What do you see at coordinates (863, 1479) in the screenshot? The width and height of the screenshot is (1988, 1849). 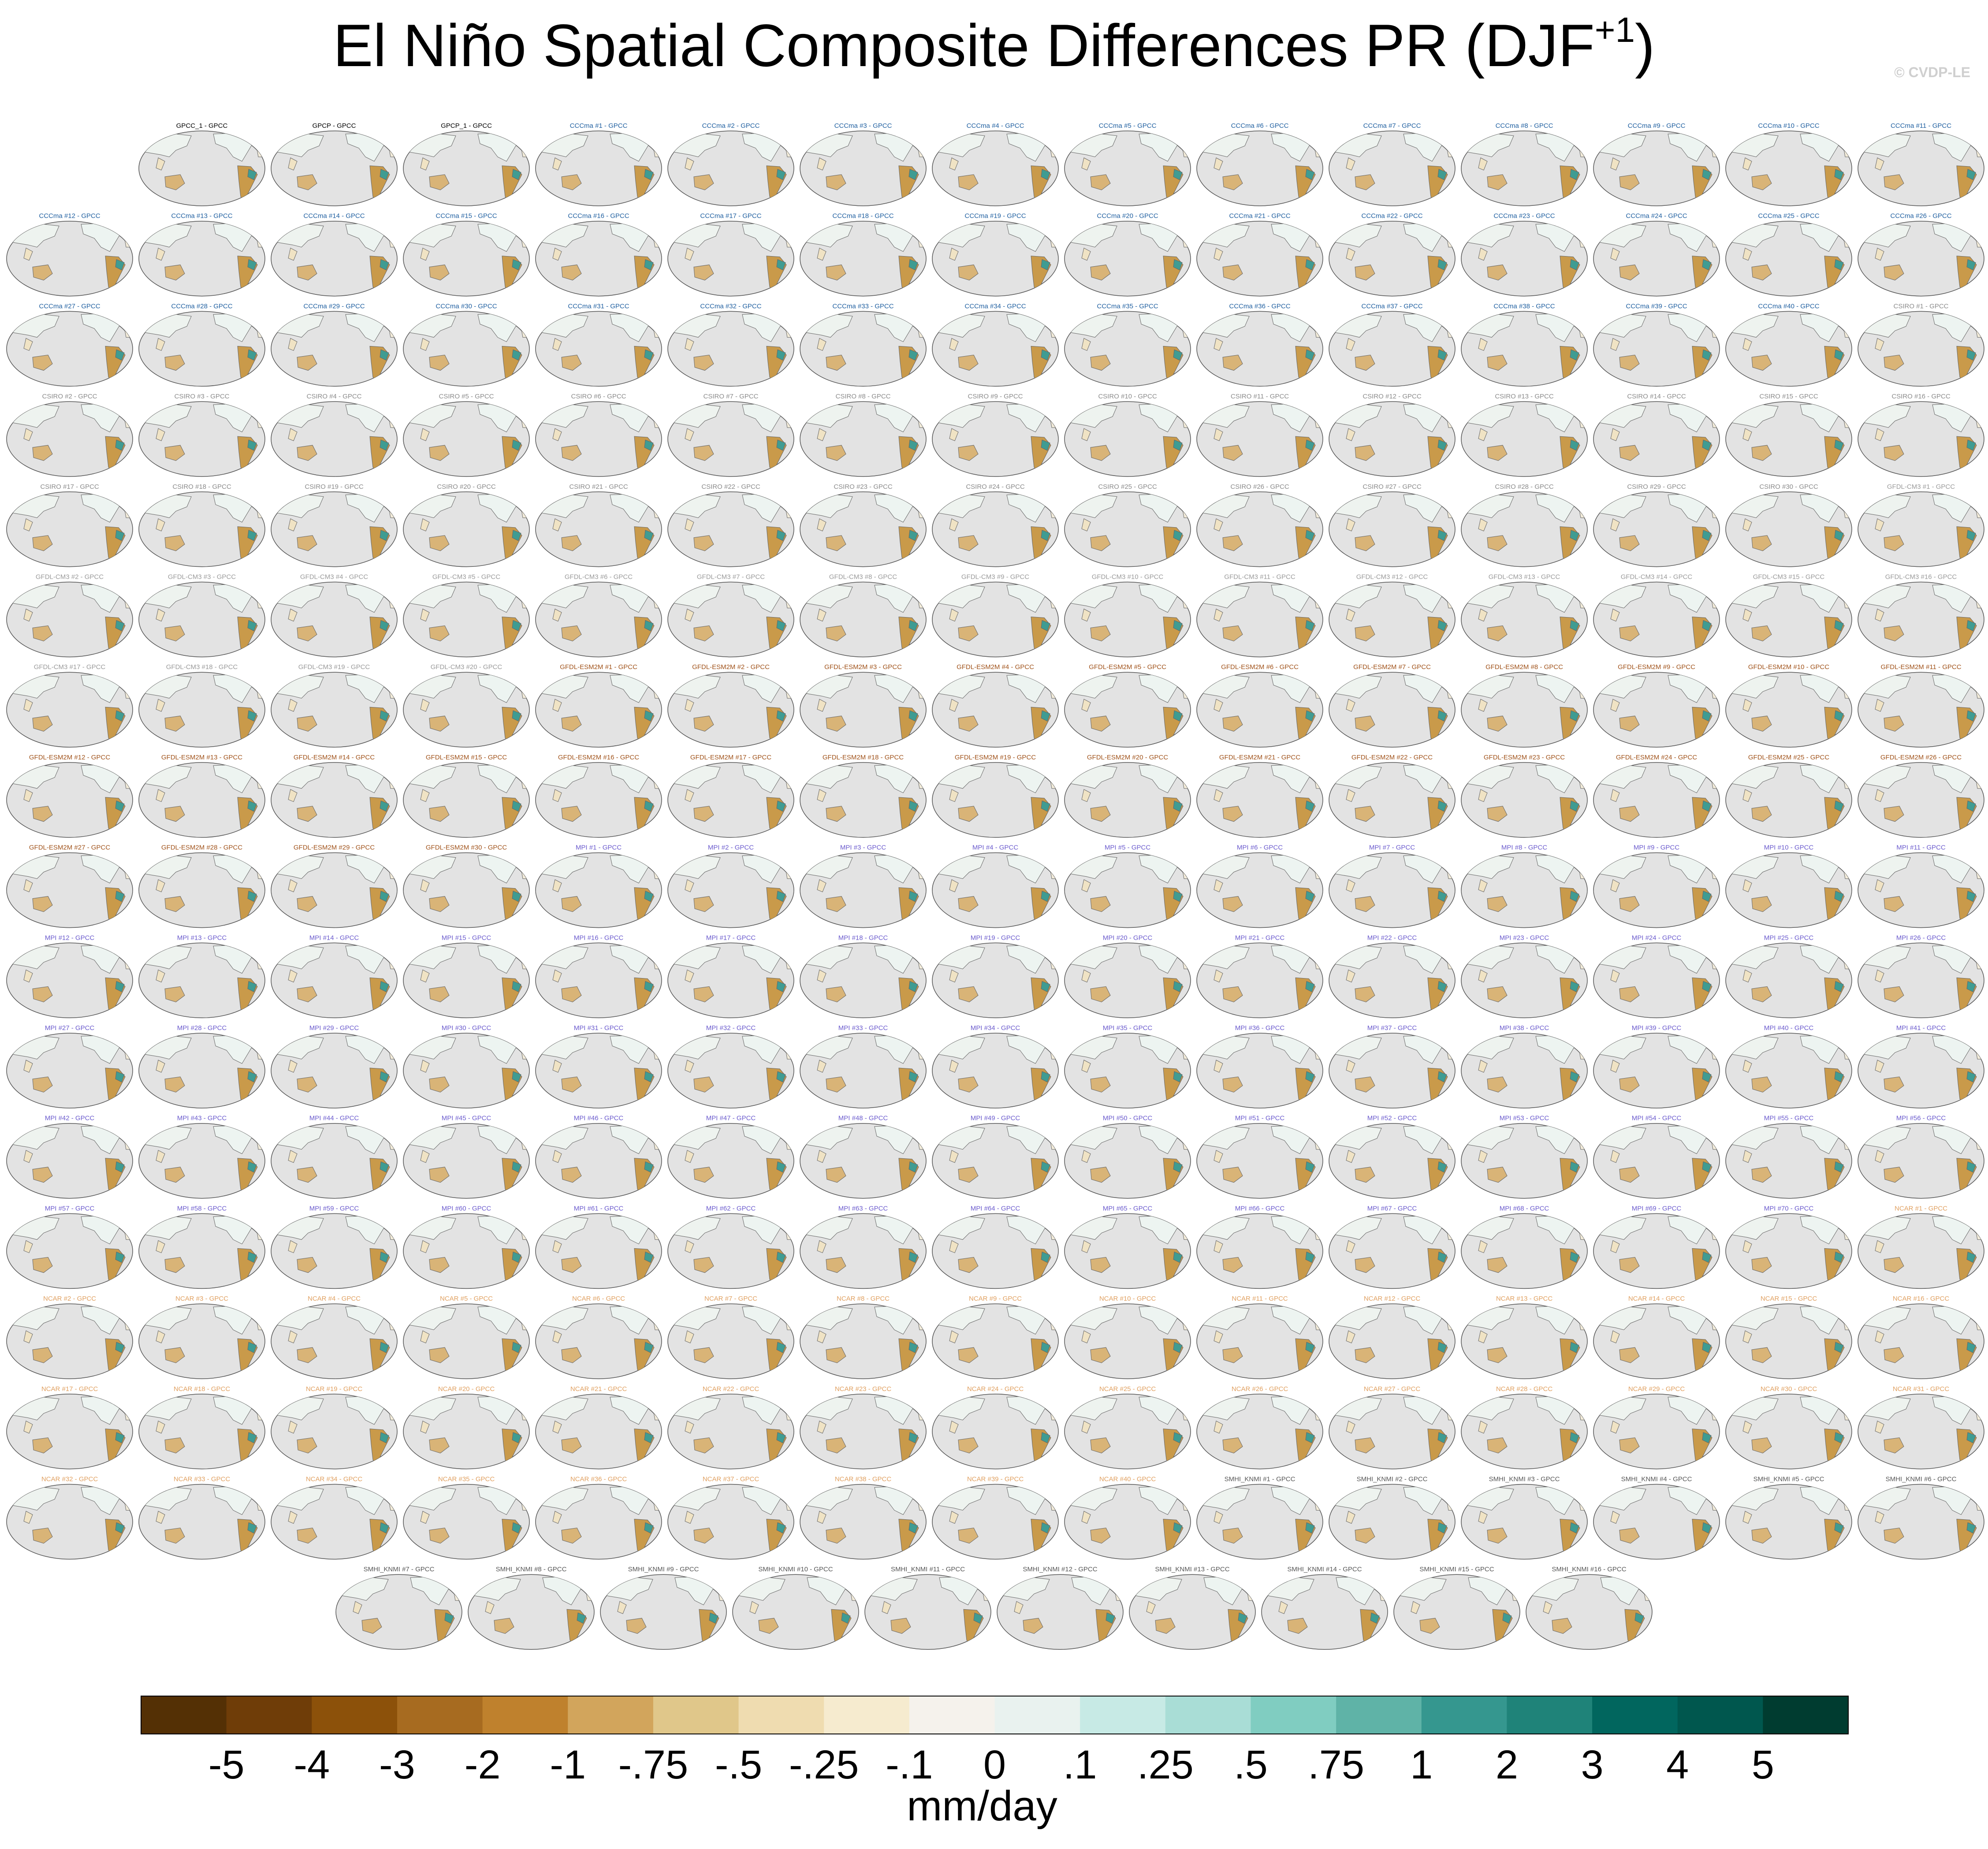 I see `panel-title: NCAR #38 - GPCC` at bounding box center [863, 1479].